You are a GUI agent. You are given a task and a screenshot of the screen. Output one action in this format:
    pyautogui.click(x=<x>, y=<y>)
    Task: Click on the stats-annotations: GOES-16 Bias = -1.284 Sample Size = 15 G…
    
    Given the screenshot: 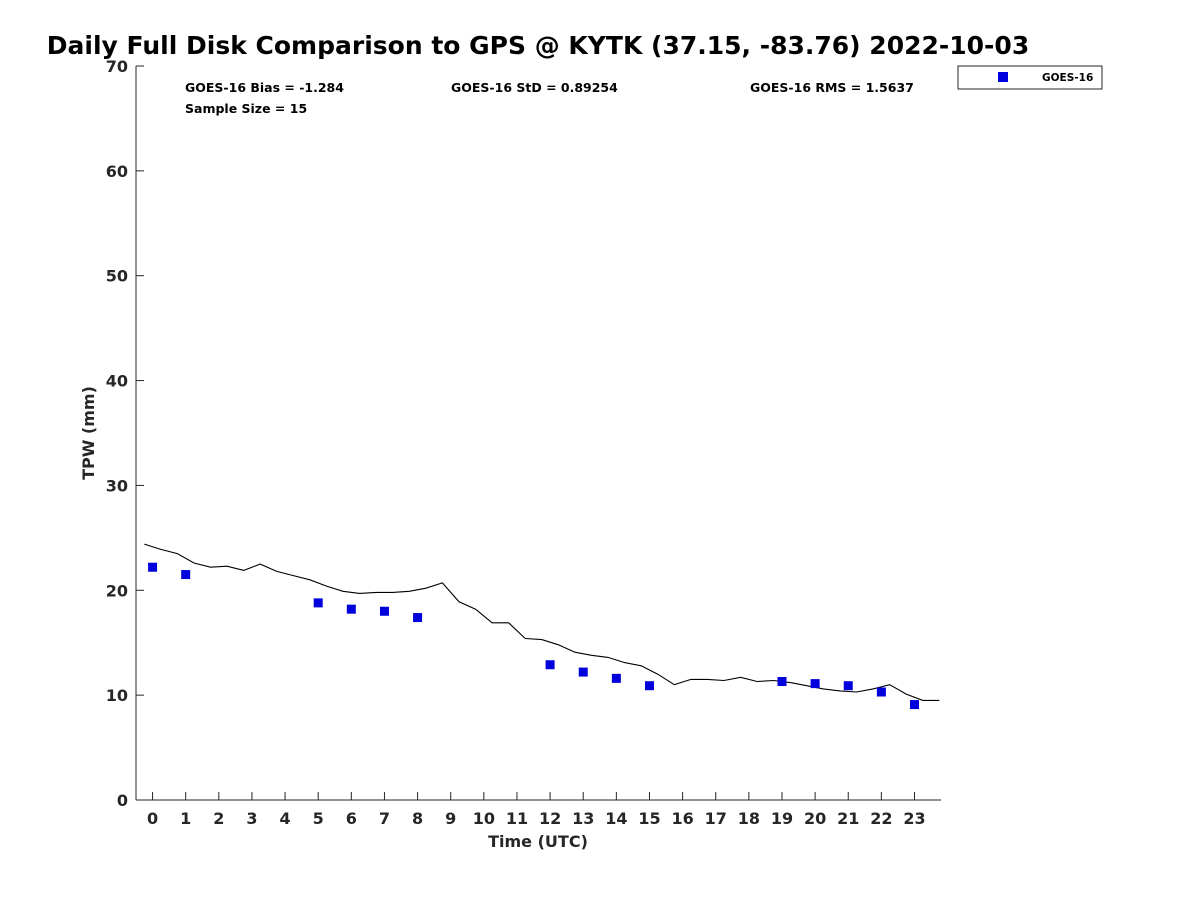 What is the action you would take?
    pyautogui.click(x=549, y=98)
    